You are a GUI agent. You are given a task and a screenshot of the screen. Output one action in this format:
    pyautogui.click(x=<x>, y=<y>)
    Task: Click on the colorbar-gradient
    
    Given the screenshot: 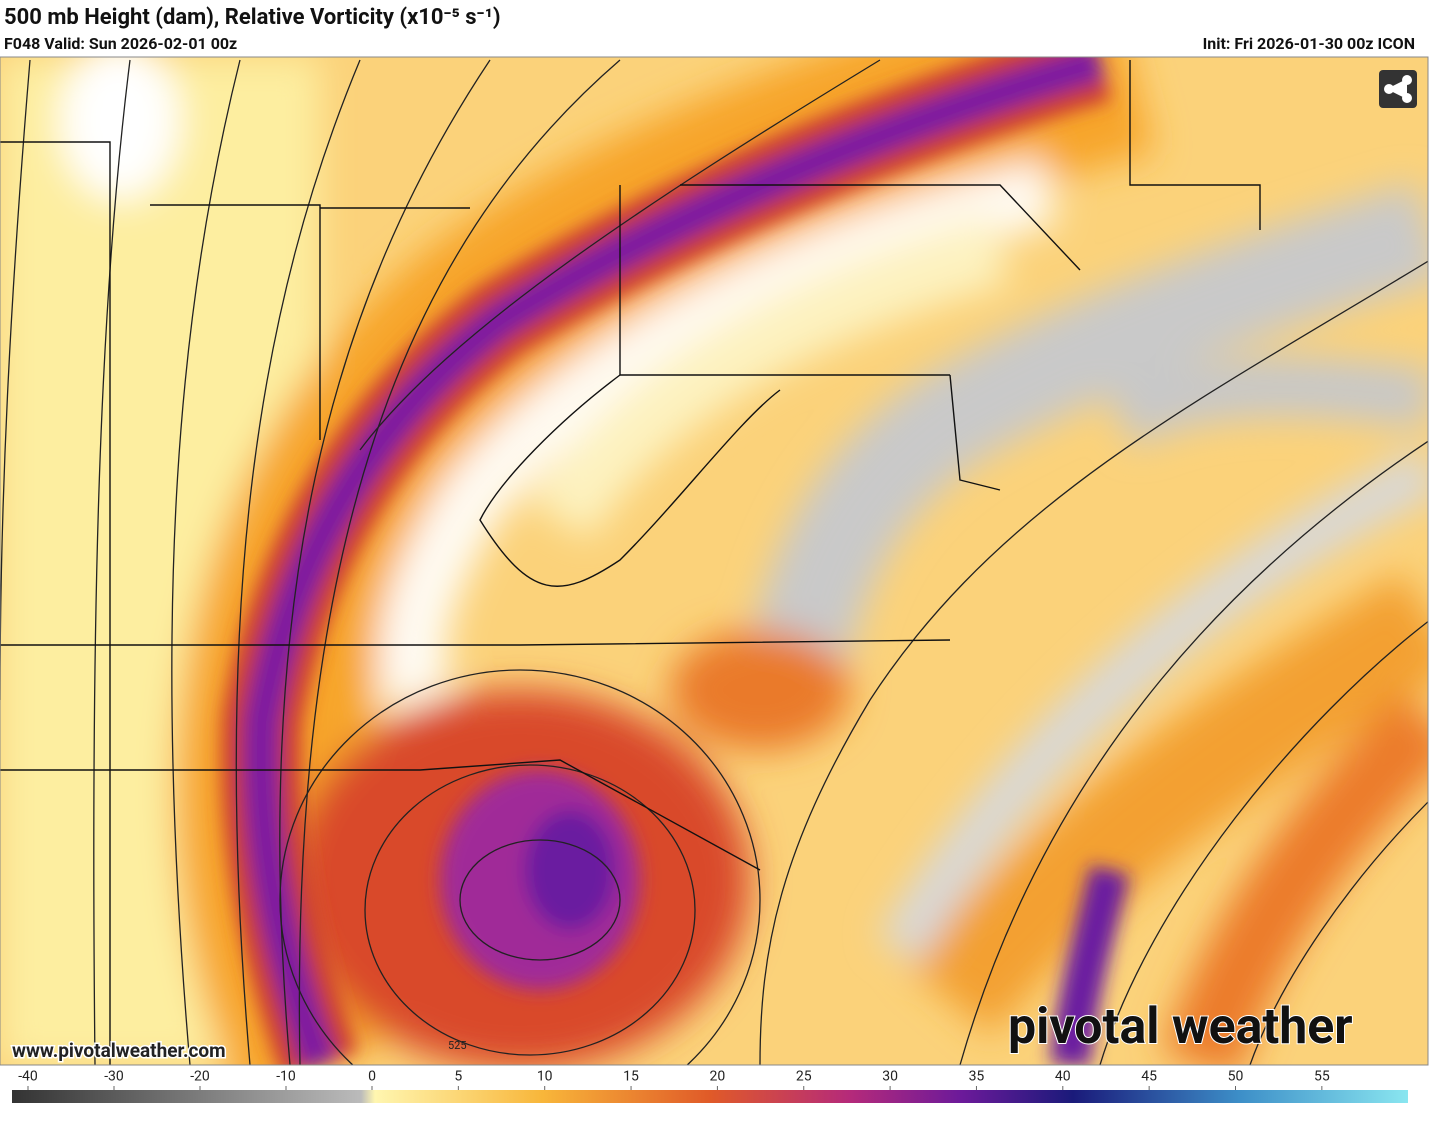 What is the action you would take?
    pyautogui.click(x=710, y=1096)
    